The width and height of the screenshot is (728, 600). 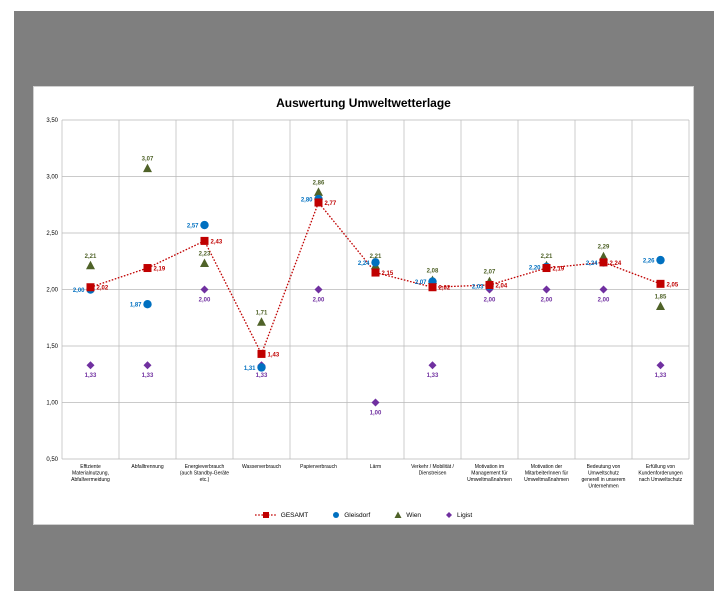 What do you see at coordinates (363, 515) in the screenshot?
I see `chart-legend: GESAMT Gleisdorf Wien Ligist` at bounding box center [363, 515].